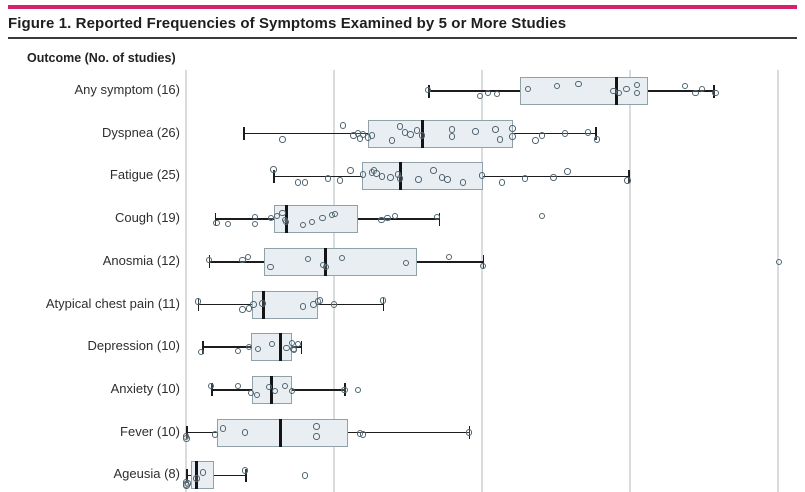  Describe the element at coordinates (283, 432) in the screenshot. I see `iqr-box` at that location.